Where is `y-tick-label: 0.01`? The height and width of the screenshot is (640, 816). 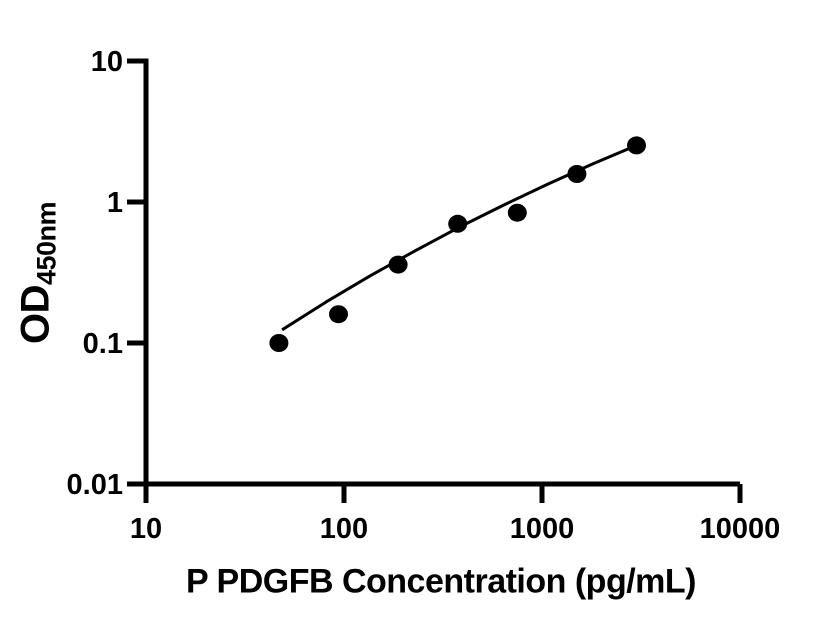 y-tick-label: 0.01 is located at coordinates (95, 485).